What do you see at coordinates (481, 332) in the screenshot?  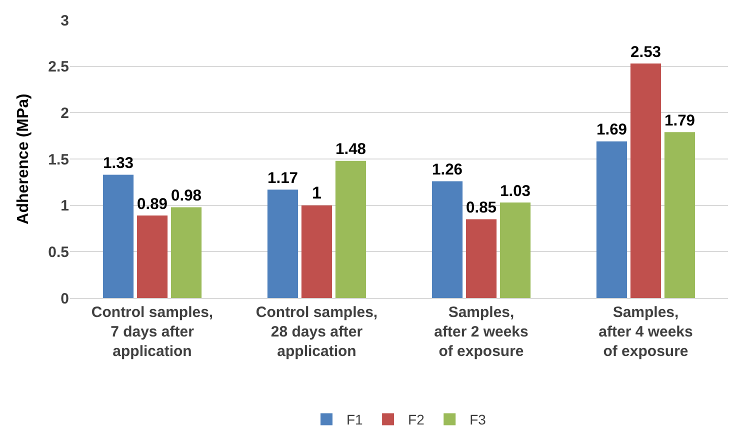 I see `x-tick-label: Samples, after 2 weeks of exposure` at bounding box center [481, 332].